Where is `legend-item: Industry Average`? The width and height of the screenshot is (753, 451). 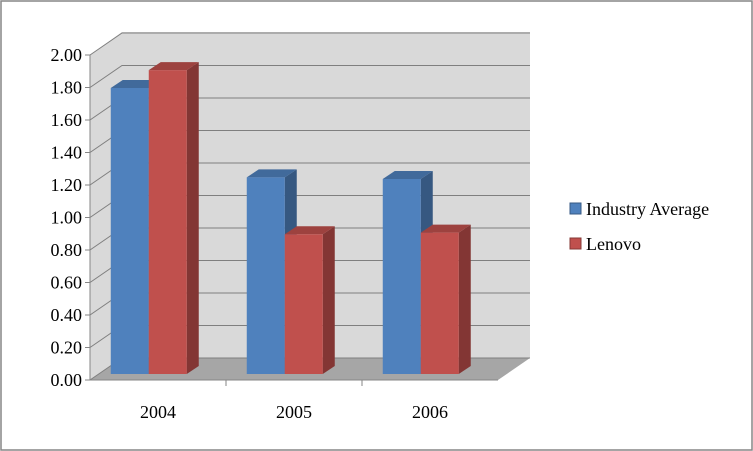
legend-item: Industry Average is located at coordinates (639, 209).